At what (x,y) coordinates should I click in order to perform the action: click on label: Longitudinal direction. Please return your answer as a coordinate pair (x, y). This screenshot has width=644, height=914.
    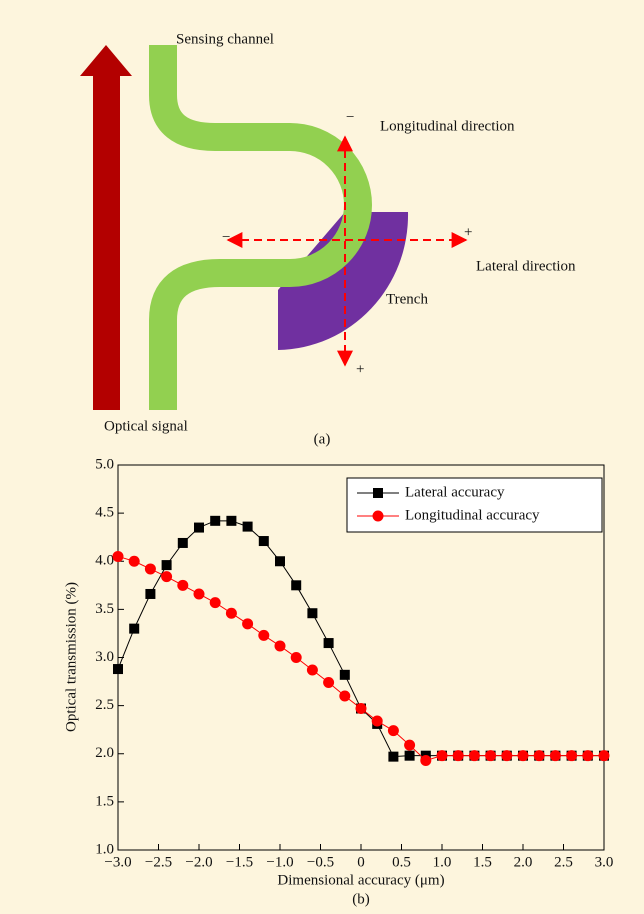
    Looking at the image, I should click on (447, 126).